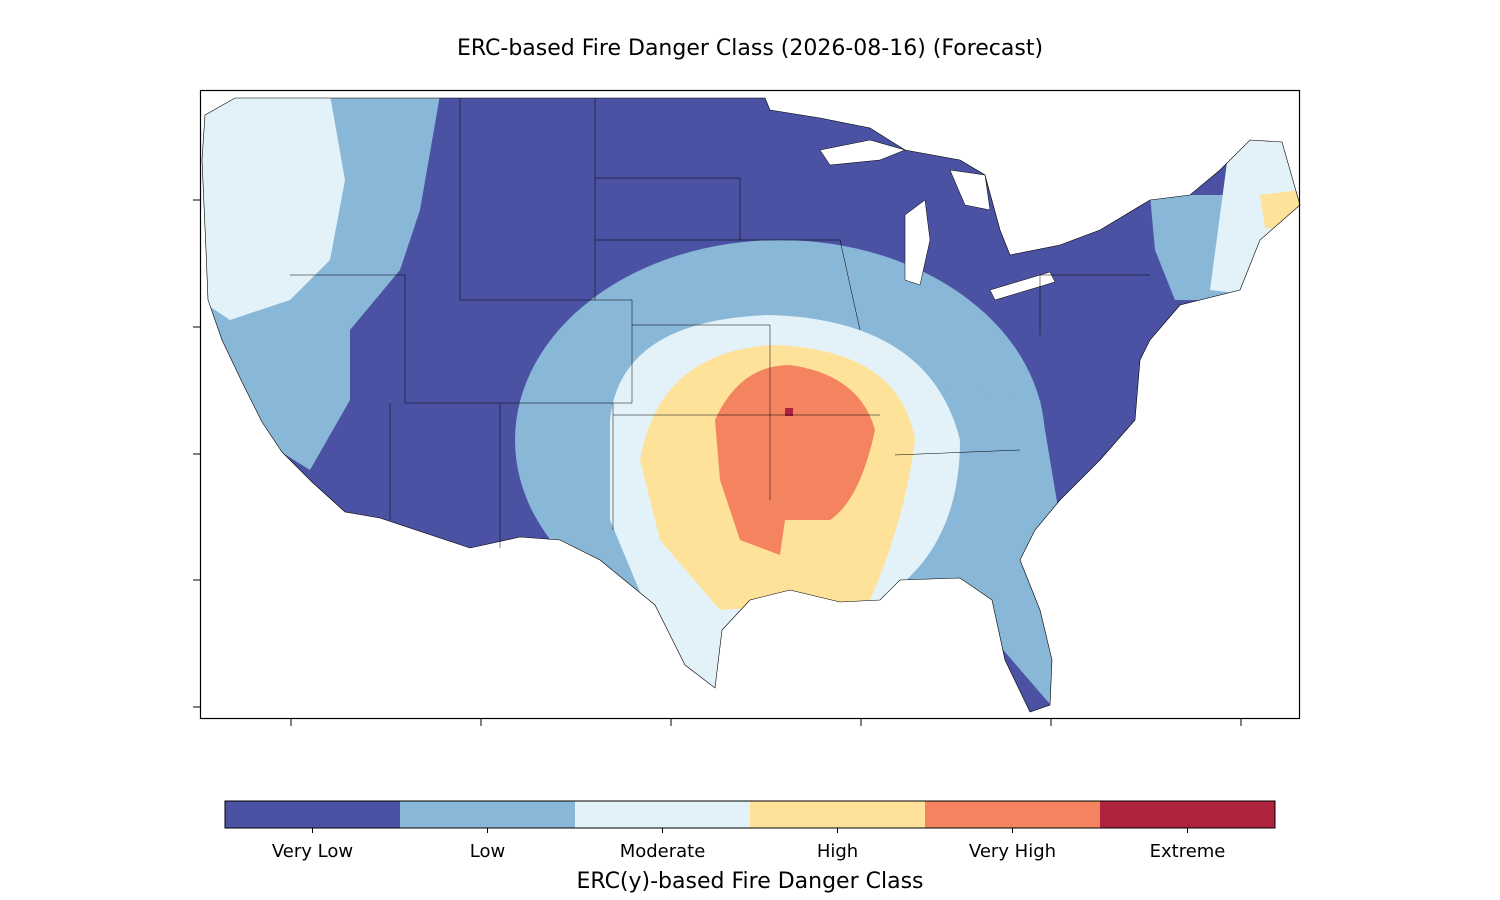 This screenshot has height=900, width=1500. Describe the element at coordinates (937, 220) in the screenshot. I see `great-lakes` at that location.